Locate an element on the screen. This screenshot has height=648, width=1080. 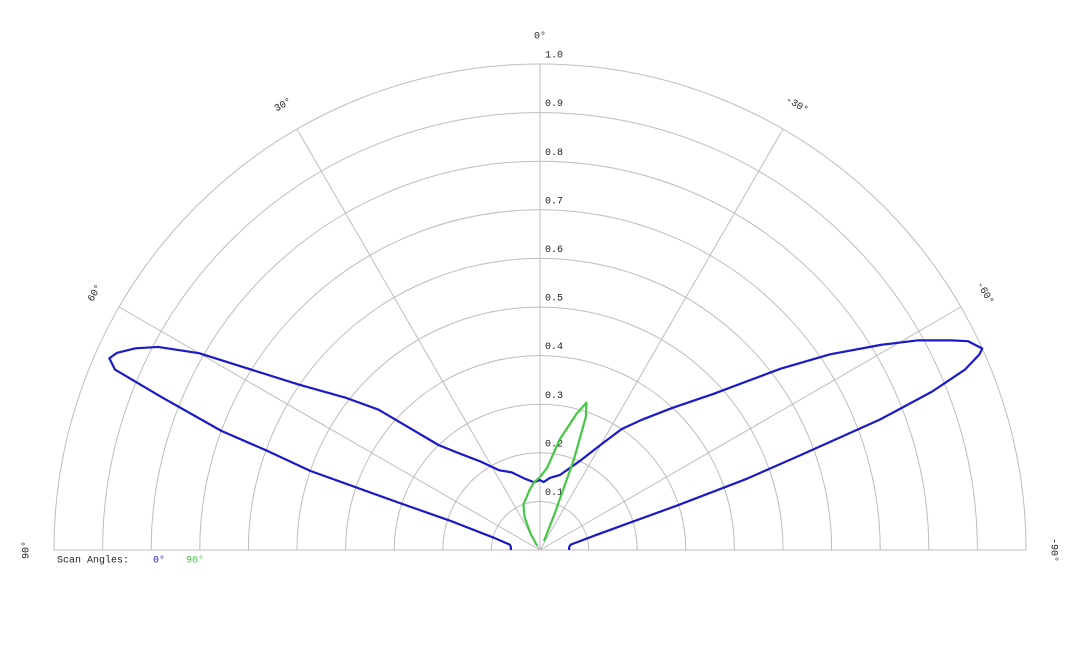
r-tick-label: 0.8 is located at coordinates (554, 153).